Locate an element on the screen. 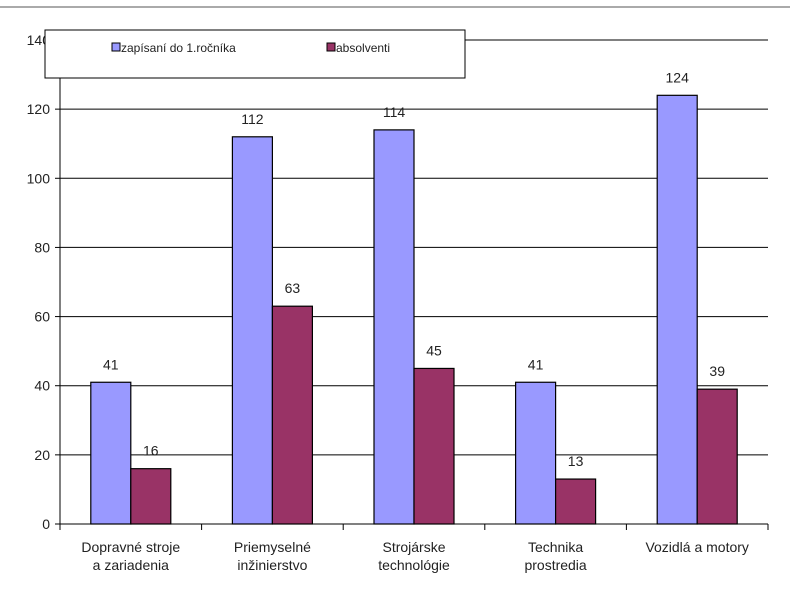 The height and width of the screenshot is (596, 790). category-label-4-0: Vozidlá a motory is located at coordinates (697, 547).